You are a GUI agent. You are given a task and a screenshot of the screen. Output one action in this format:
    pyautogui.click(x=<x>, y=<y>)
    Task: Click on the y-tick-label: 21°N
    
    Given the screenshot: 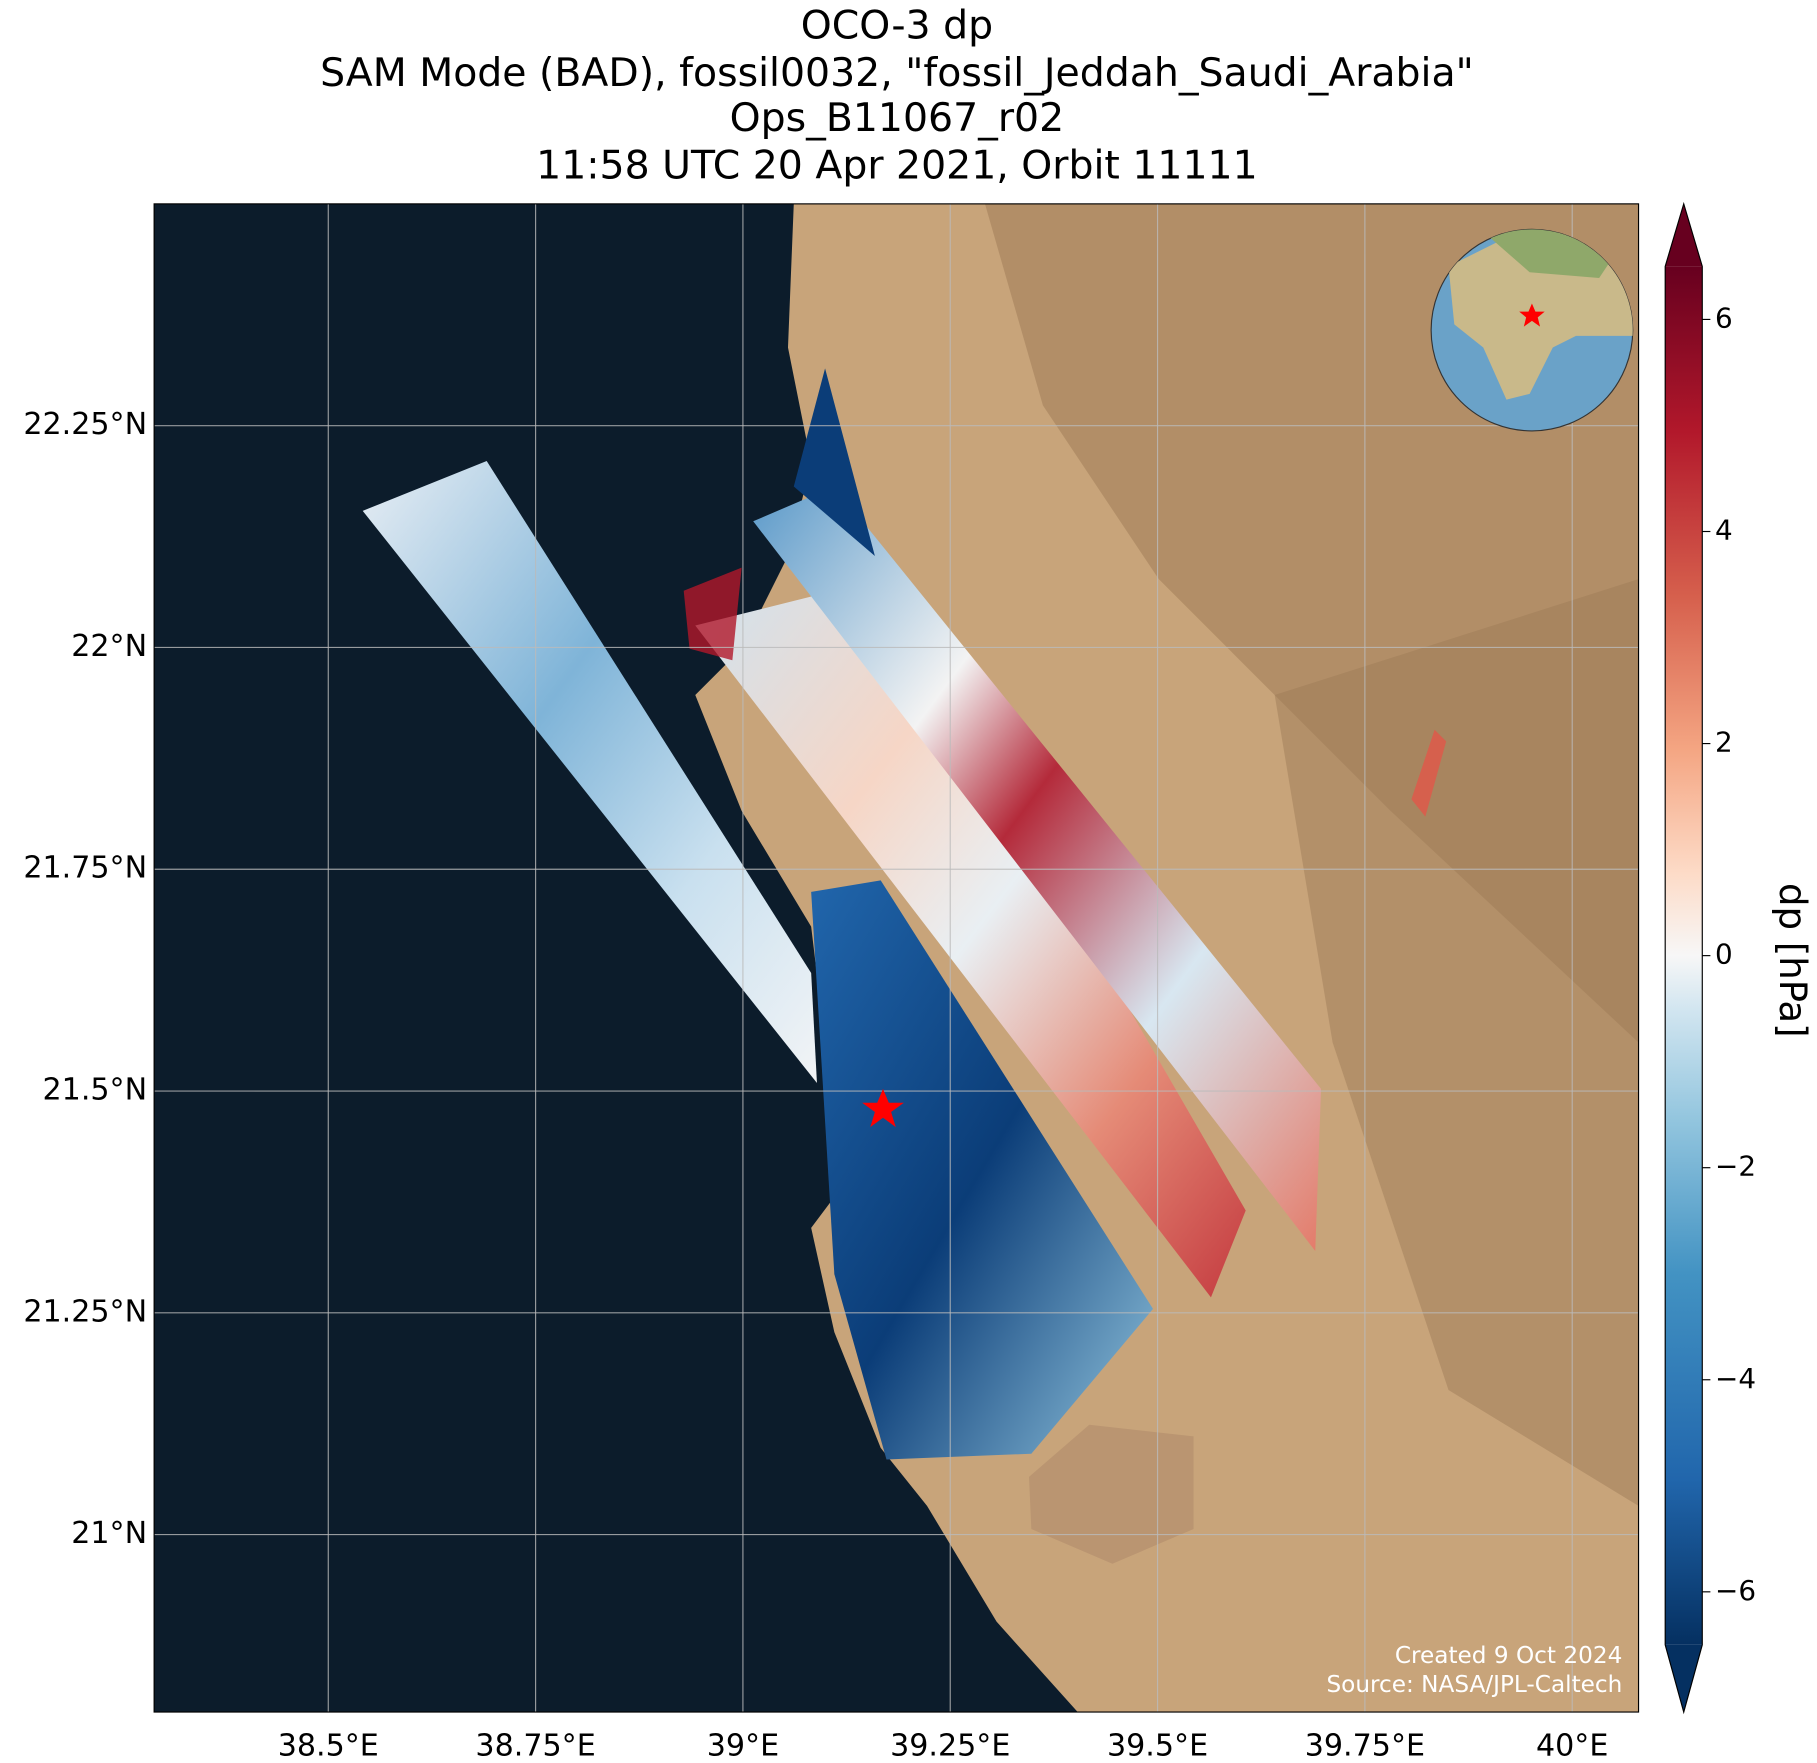 What is the action you would take?
    pyautogui.click(x=109, y=1533)
    